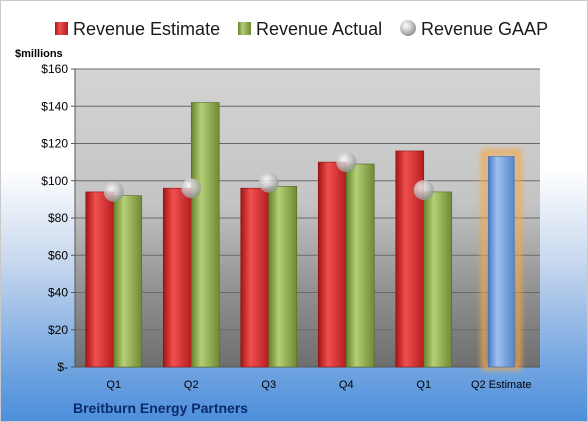  Describe the element at coordinates (54, 181) in the screenshot. I see `y-tick-label: $100` at that location.